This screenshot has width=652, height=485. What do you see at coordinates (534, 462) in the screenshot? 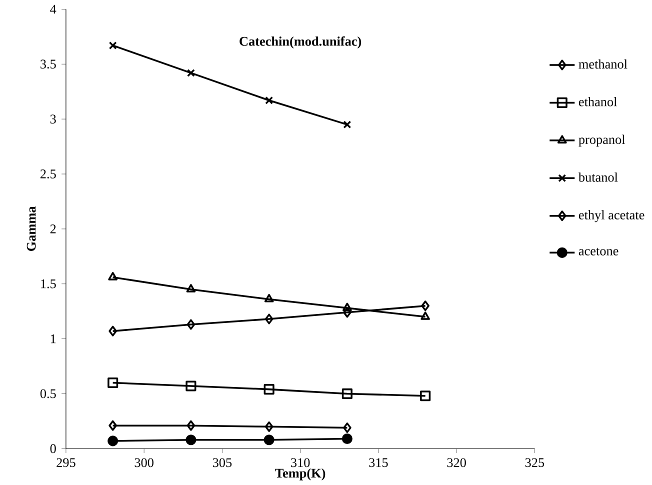
I see `x-tick-label: 325` at bounding box center [534, 462].